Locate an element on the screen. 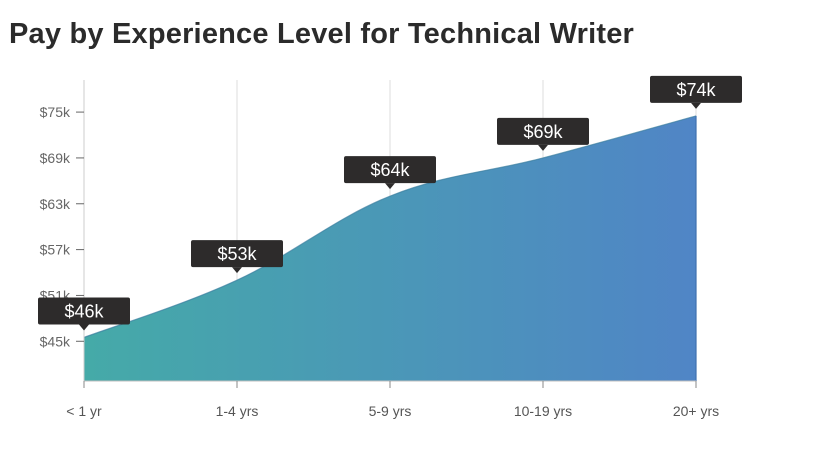 Image resolution: width=815 pixels, height=450 pixels. data-label-3: $69k is located at coordinates (543, 134).